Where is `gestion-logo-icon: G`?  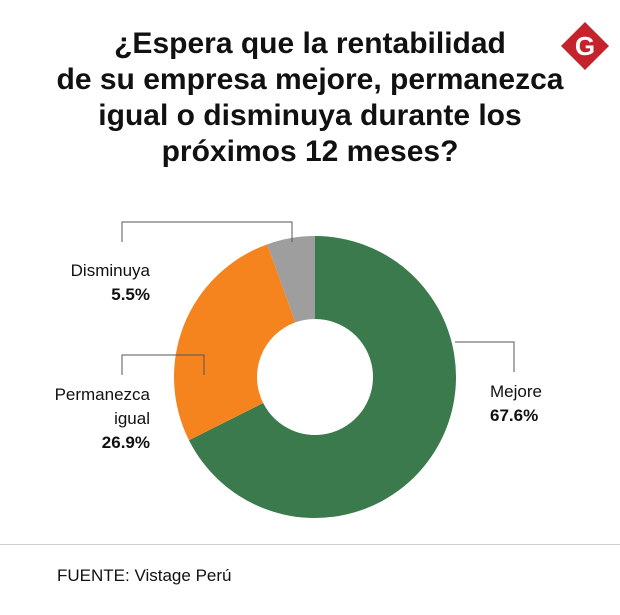 gestion-logo-icon: G is located at coordinates (585, 46).